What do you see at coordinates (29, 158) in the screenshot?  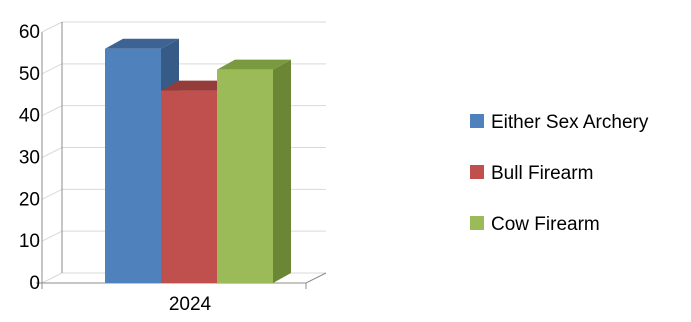 I see `y-tick-label: 30` at bounding box center [29, 158].